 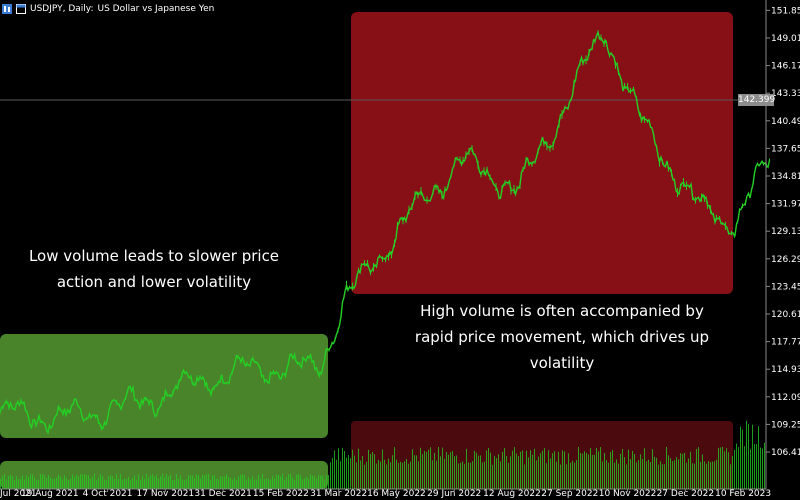 What do you see at coordinates (785, 67) in the screenshot?
I see `price-tick-label: 146.170` at bounding box center [785, 67].